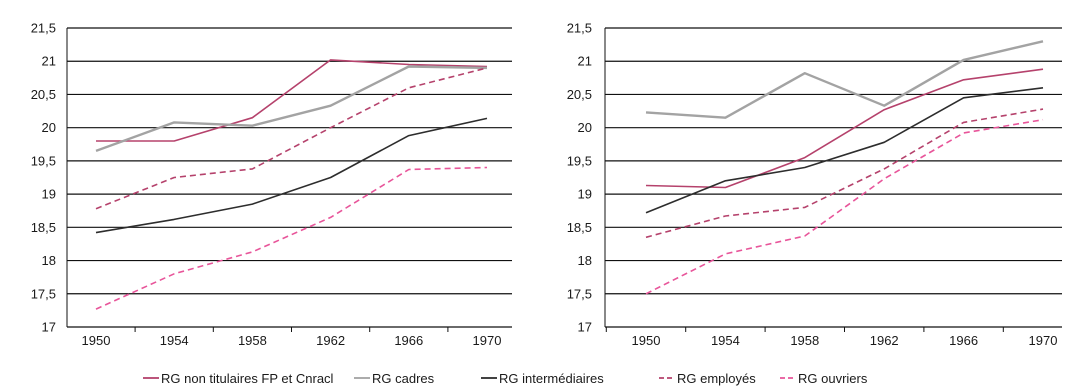 This screenshot has height=391, width=1082. Describe the element at coordinates (247, 378) in the screenshot. I see `legend-label: RG non titulaires FP et Cnracl` at that location.